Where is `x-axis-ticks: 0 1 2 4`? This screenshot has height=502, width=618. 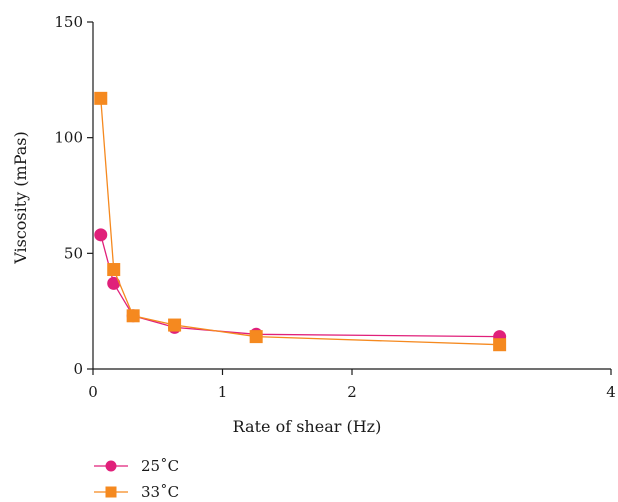 x-axis-ticks: 0 1 2 4 is located at coordinates (352, 385).